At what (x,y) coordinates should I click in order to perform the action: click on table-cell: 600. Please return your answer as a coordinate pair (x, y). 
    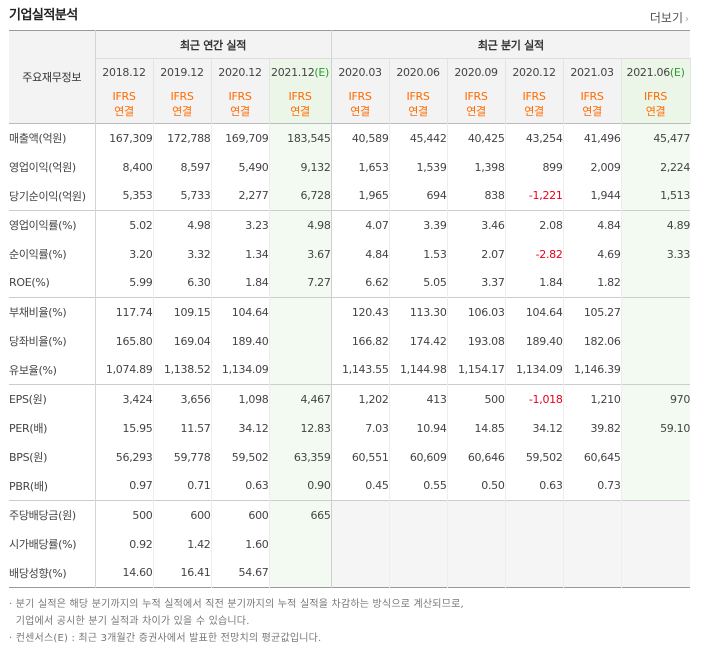
    Looking at the image, I should click on (182, 515).